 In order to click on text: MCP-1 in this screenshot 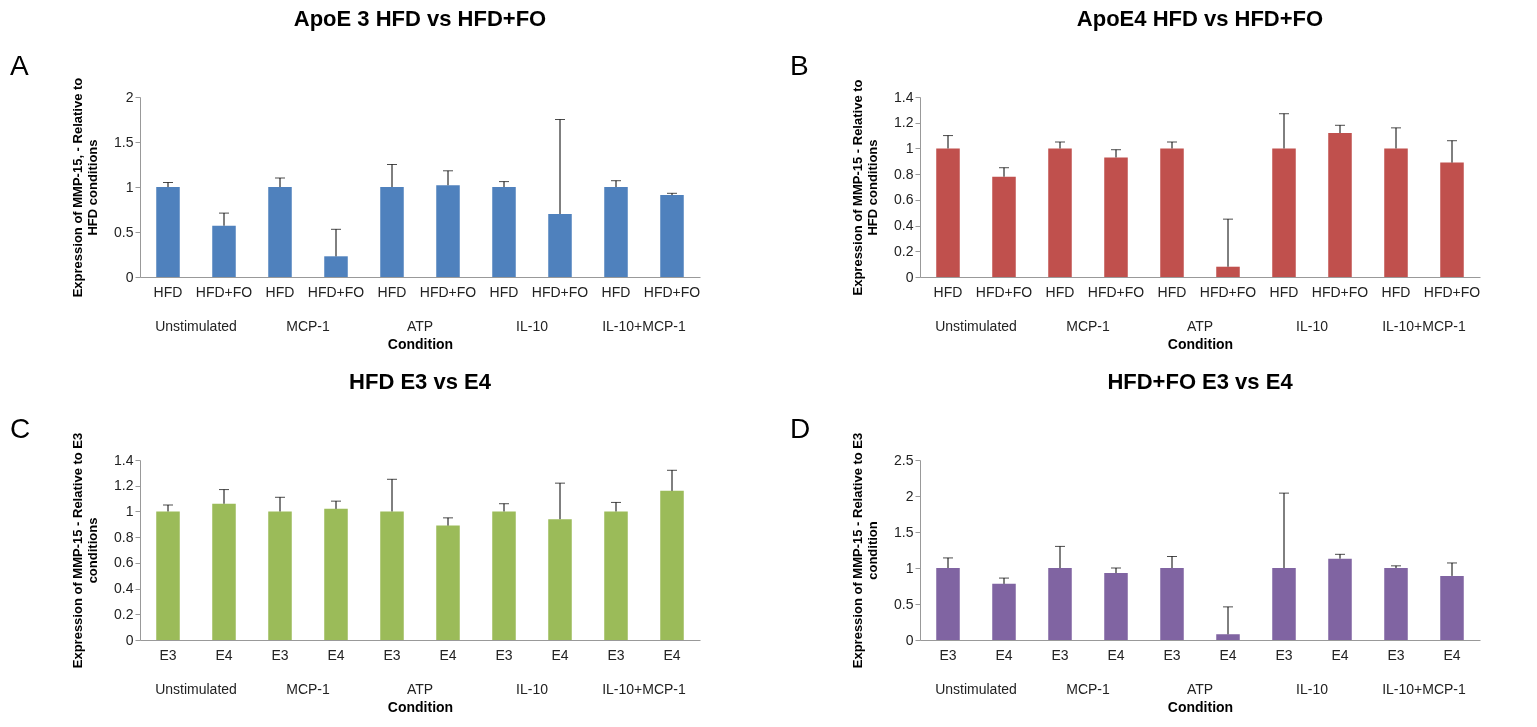, I will do `click(1088, 326)`.